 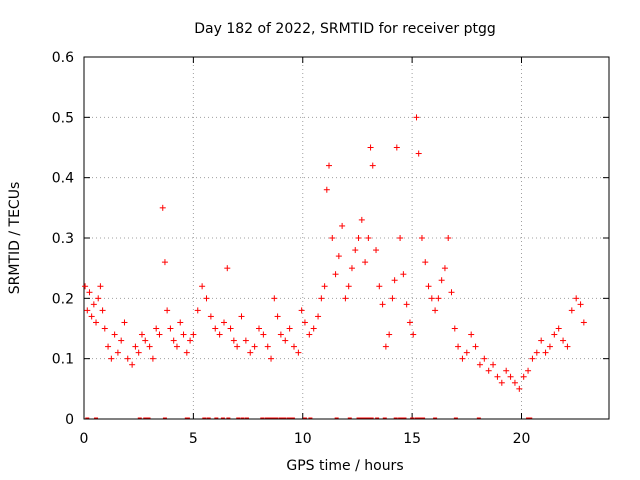 I want to click on y-axis-label: SRMTID / TECUs, so click(x=15, y=238).